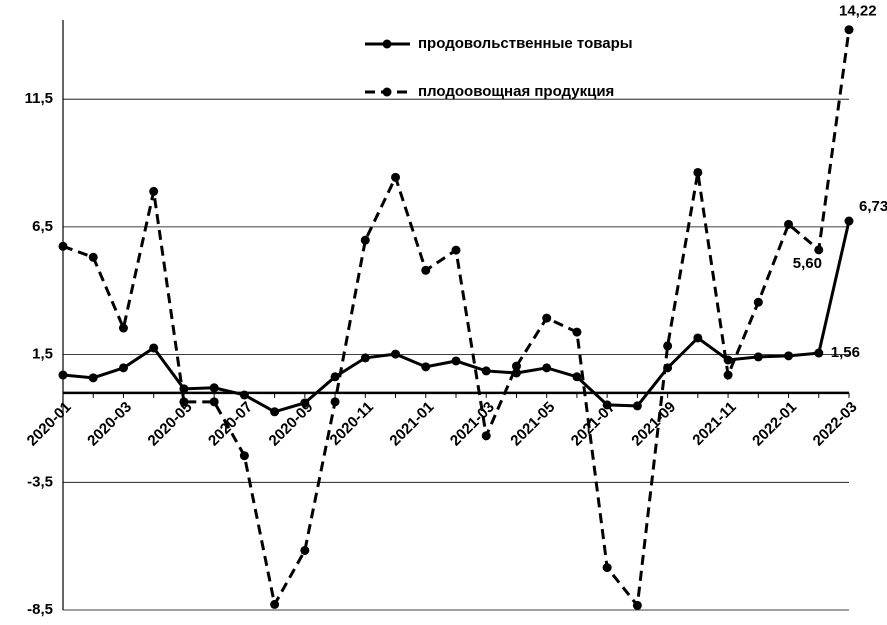 This screenshot has width=887, height=625. I want to click on x-tick-label: 2020-03, so click(109, 424).